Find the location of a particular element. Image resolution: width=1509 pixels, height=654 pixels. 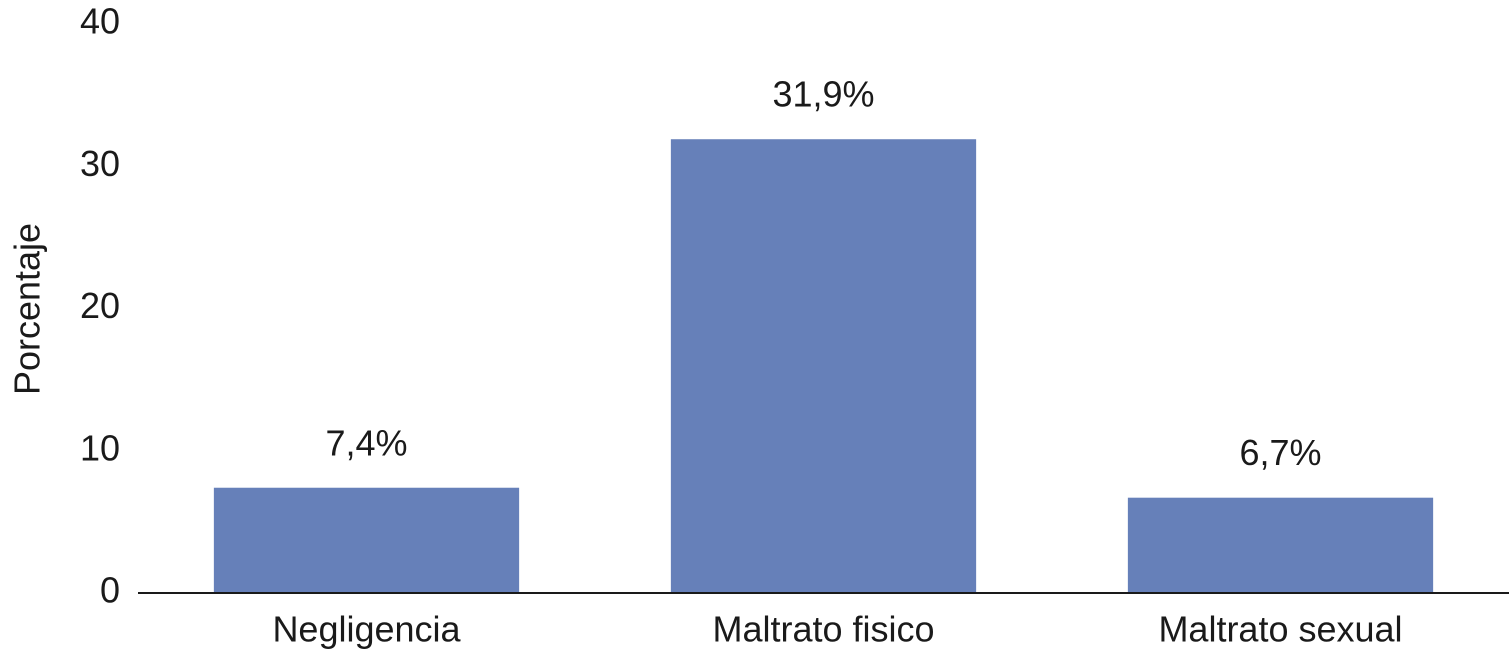

value-label: 6,7% is located at coordinates (1280, 452).